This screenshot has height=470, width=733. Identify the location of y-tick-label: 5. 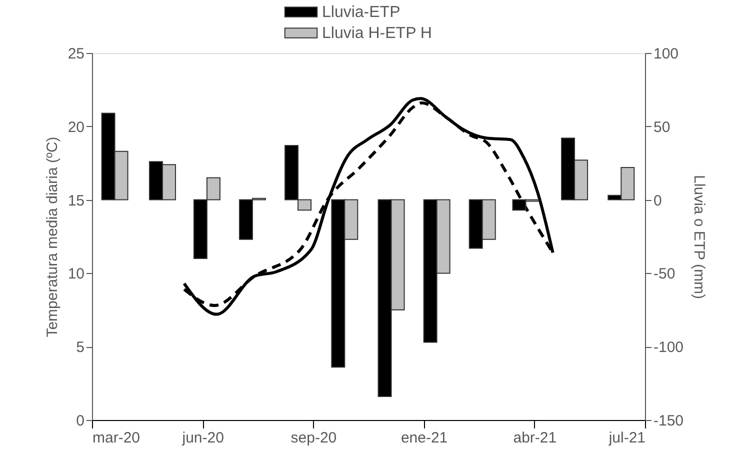
(80, 347).